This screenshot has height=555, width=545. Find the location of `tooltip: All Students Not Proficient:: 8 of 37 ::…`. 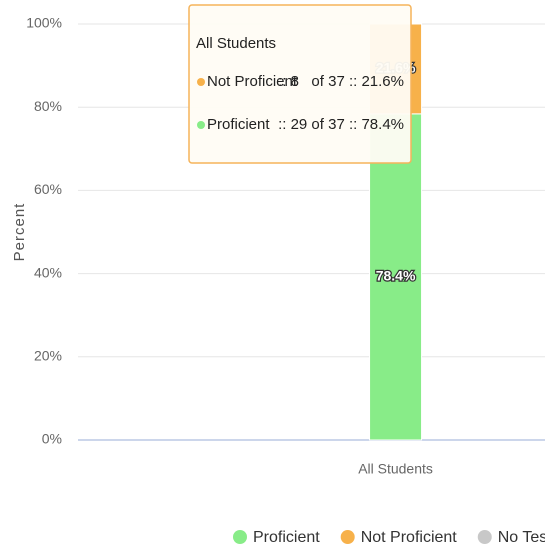

tooltip: All Students Not Proficient:: 8 of 37 ::… is located at coordinates (300, 84).